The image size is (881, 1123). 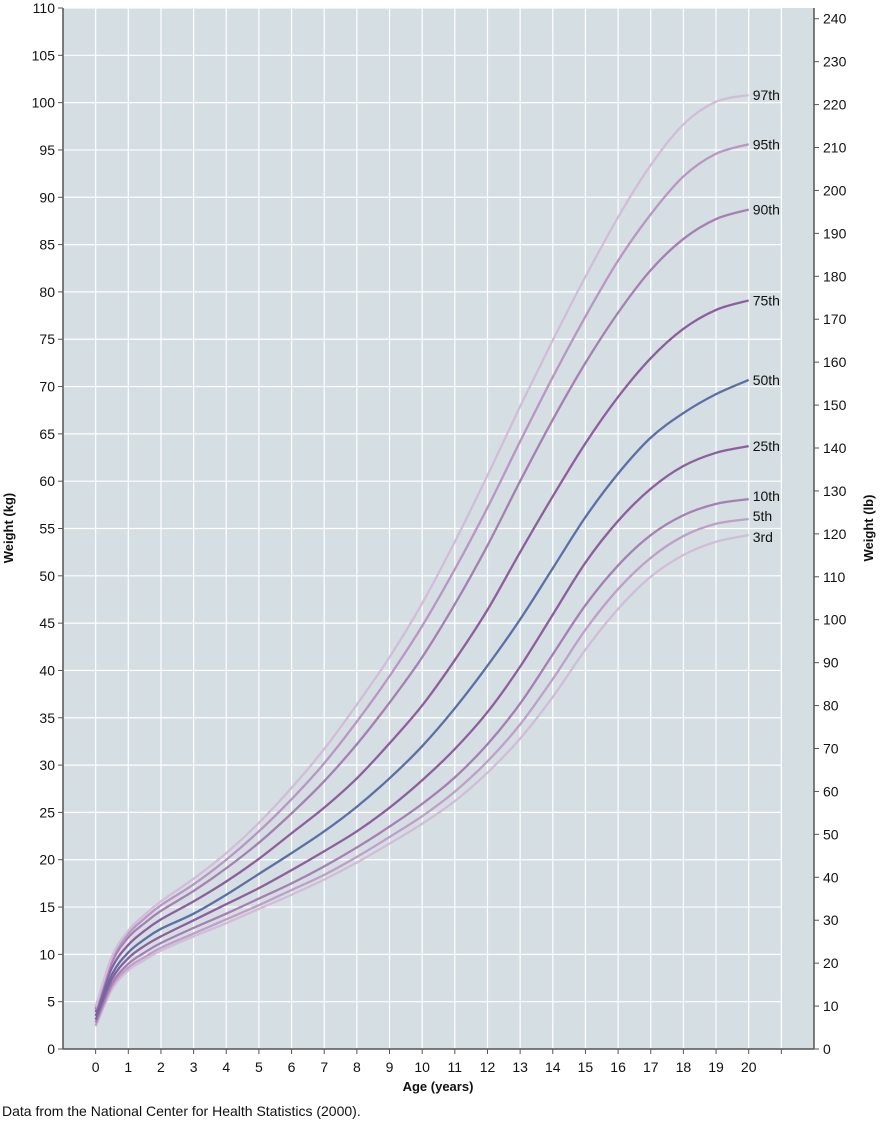 What do you see at coordinates (831, 834) in the screenshot?
I see `y-tick-label-right: 50` at bounding box center [831, 834].